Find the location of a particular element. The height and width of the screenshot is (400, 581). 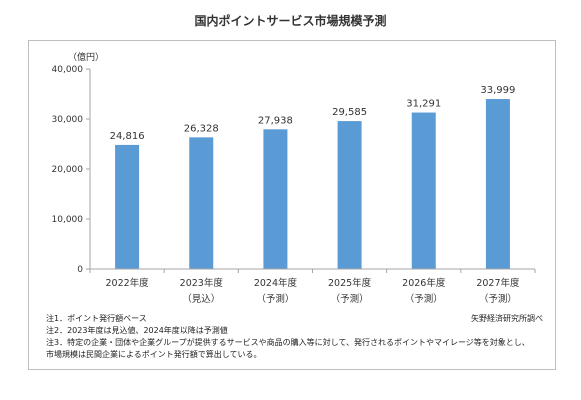

x-category-label: 2026年度 is located at coordinates (424, 283).